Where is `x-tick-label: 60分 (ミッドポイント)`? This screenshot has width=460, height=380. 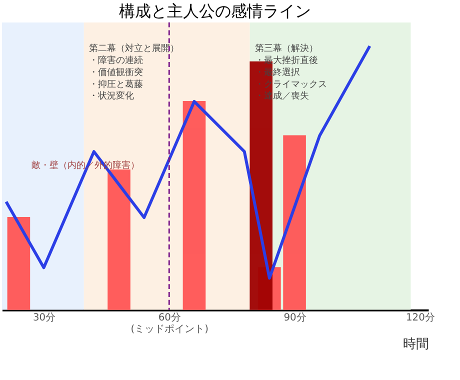 x-tick-label: 60分 (ミッドポイント) is located at coordinates (169, 323).